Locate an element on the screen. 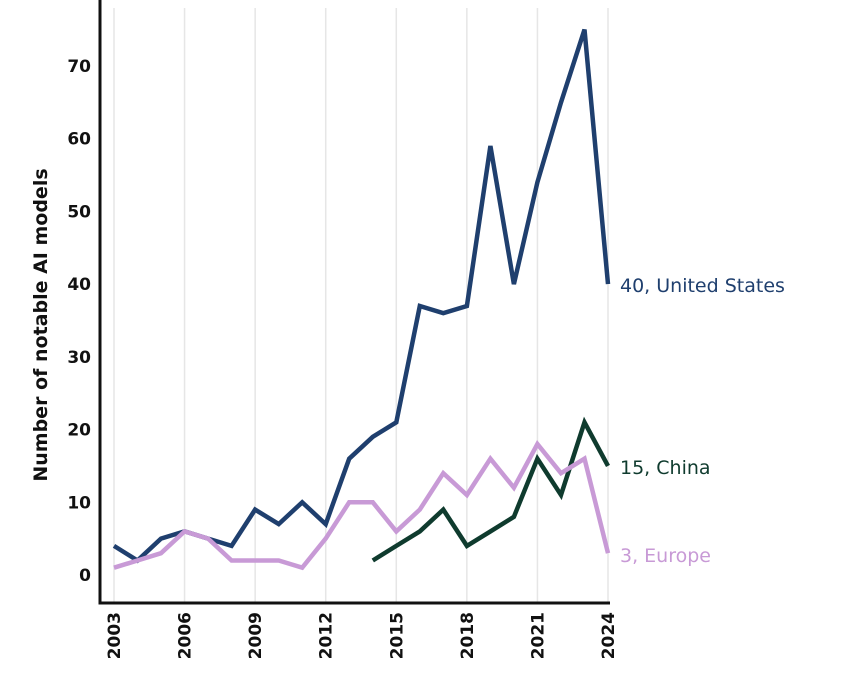 The width and height of the screenshot is (855, 696). y-tick-label: 60 is located at coordinates (79, 140).